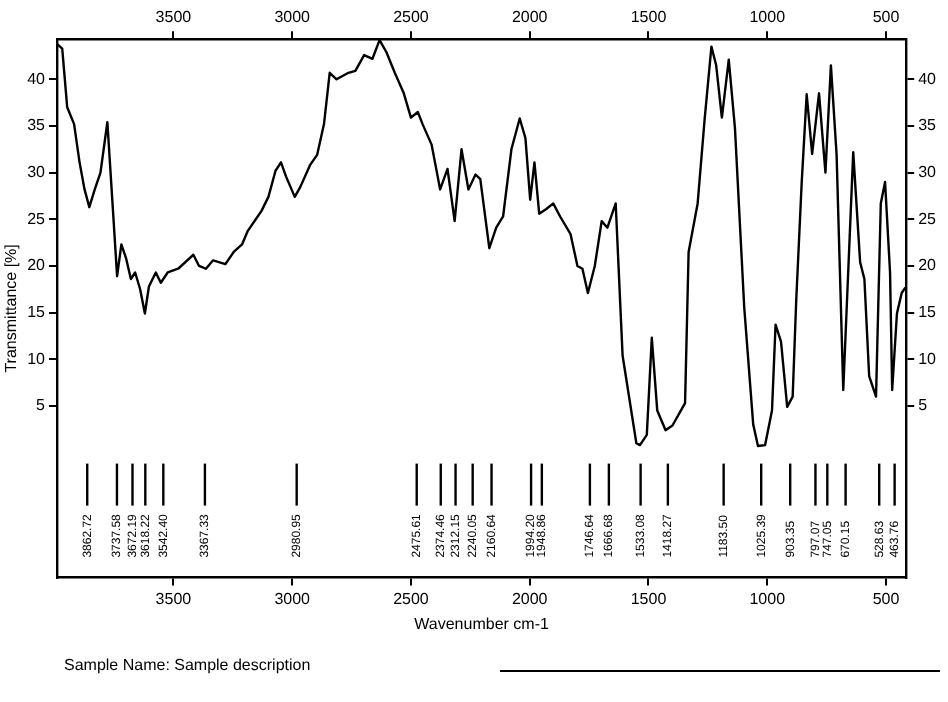 The height and width of the screenshot is (702, 948). Describe the element at coordinates (174, 17) in the screenshot. I see `x2-tick-label: 3500` at that location.